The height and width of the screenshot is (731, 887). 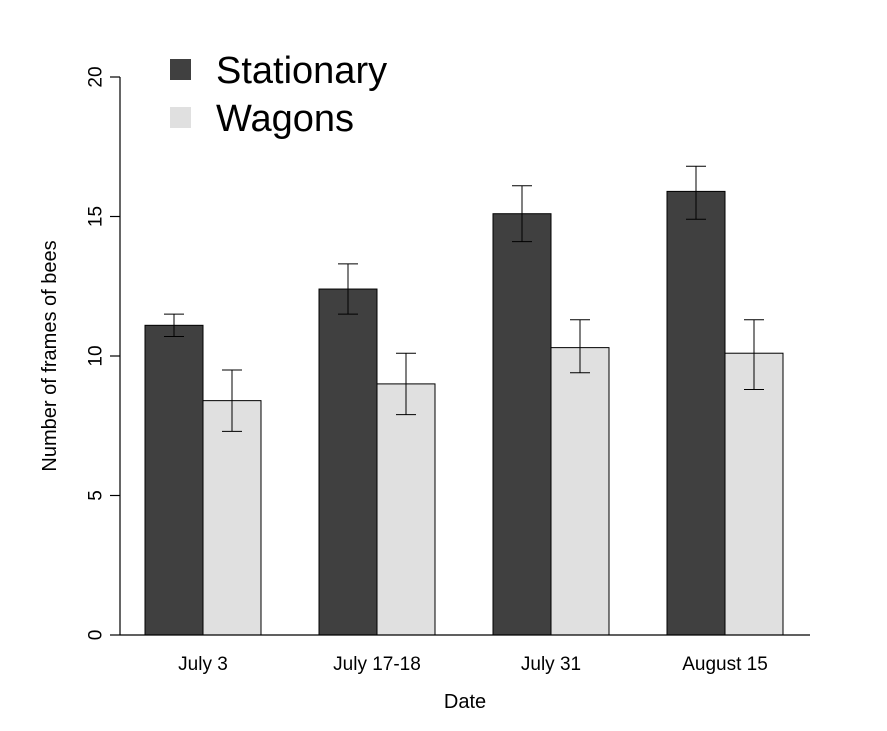 What do you see at coordinates (96, 355) in the screenshot?
I see `y-tick-label: 10` at bounding box center [96, 355].